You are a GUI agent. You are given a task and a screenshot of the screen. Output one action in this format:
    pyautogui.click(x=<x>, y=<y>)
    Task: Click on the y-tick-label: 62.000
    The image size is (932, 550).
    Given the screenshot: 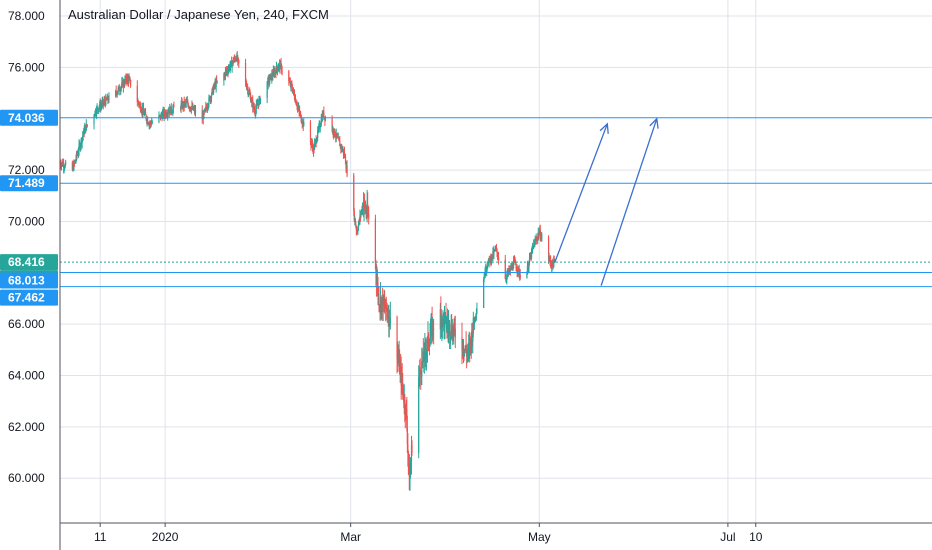 What is the action you would take?
    pyautogui.click(x=26, y=427)
    